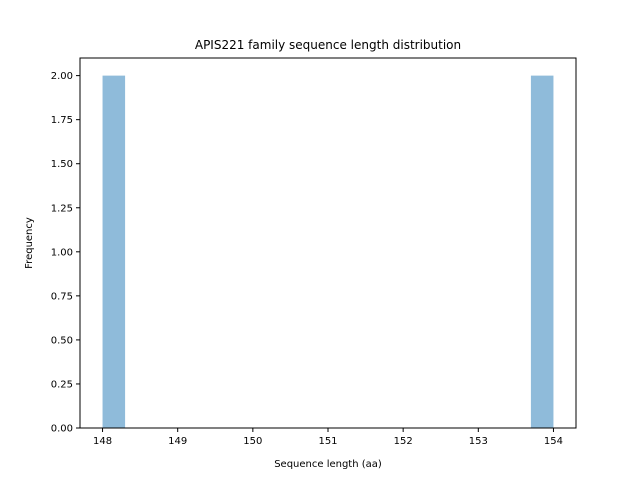 This screenshot has height=480, width=640. Describe the element at coordinates (62, 252) in the screenshot. I see `y-tick-label: 1.00` at that location.